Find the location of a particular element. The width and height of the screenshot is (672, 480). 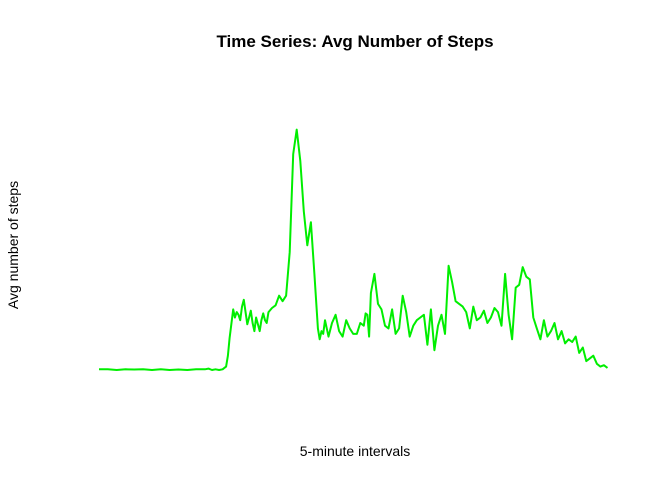

x-axis-label: 5-minute intervals is located at coordinates (355, 451).